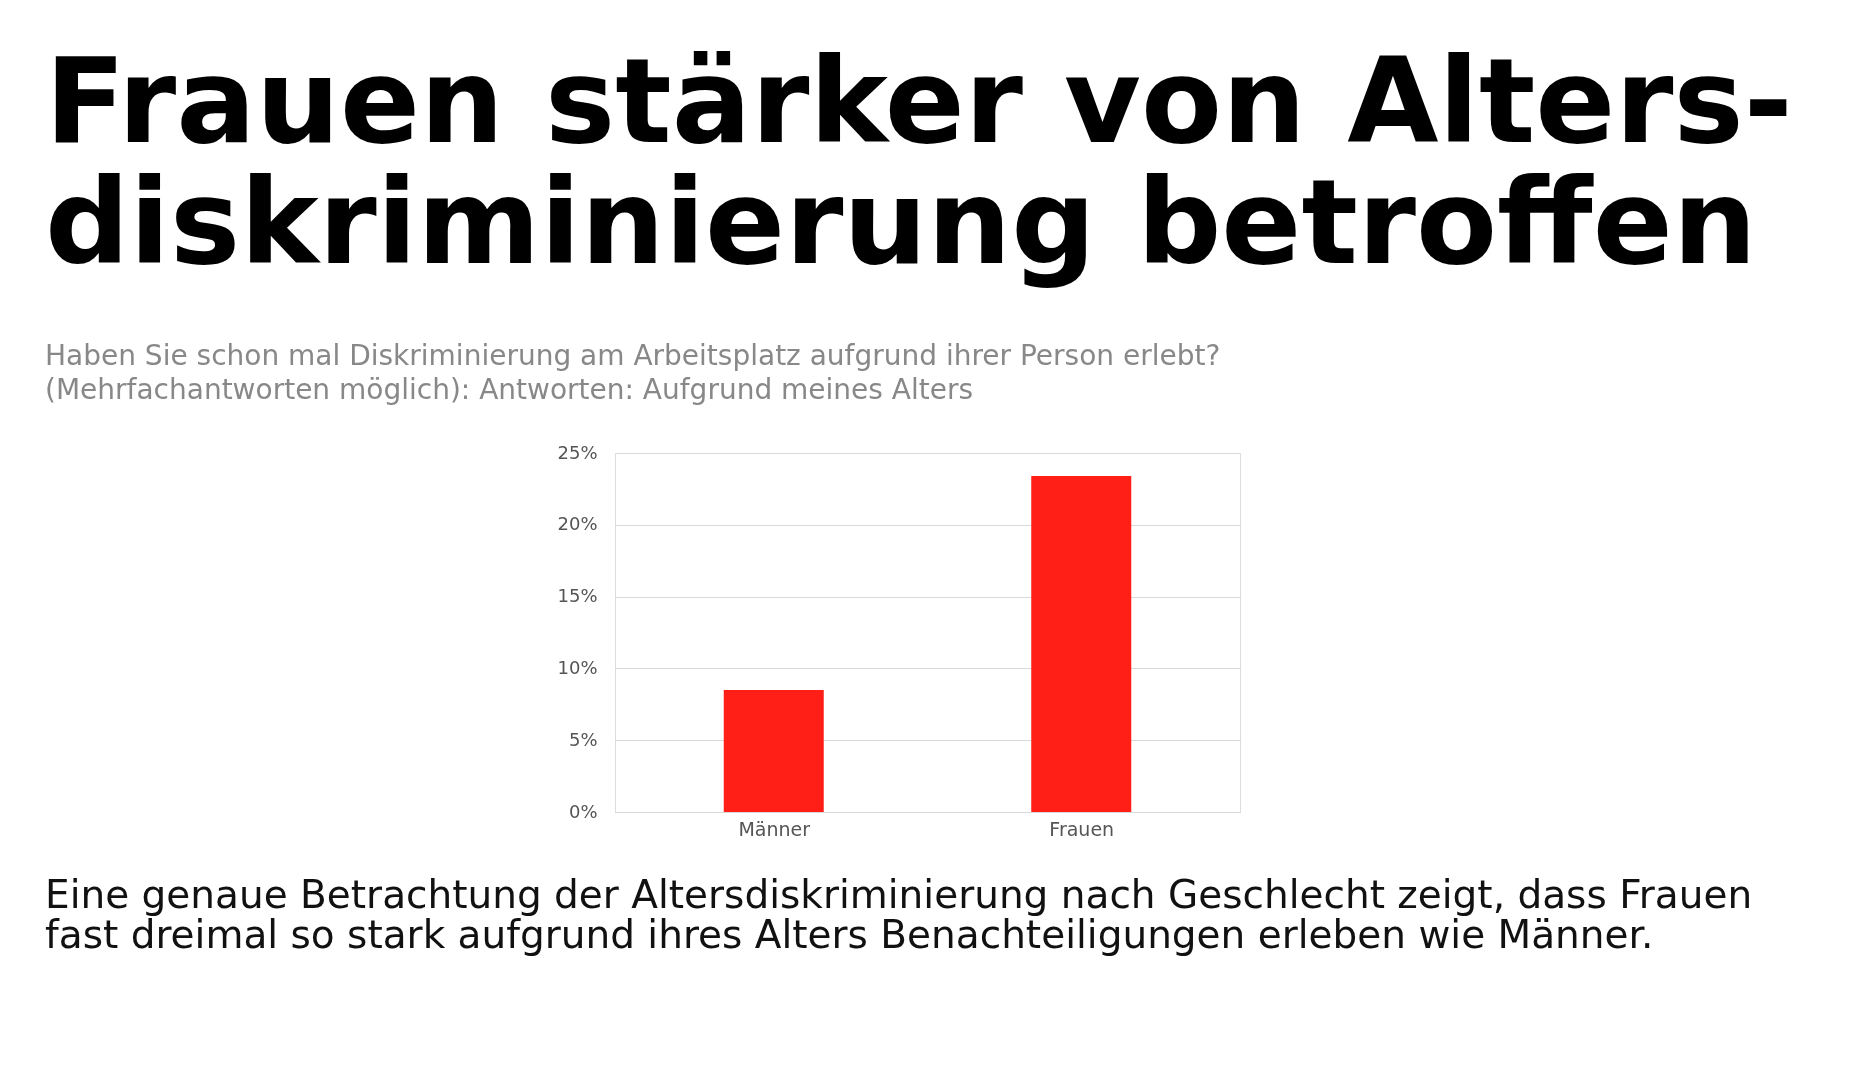  What do you see at coordinates (583, 811) in the screenshot?
I see `y-tick-label: 0%` at bounding box center [583, 811].